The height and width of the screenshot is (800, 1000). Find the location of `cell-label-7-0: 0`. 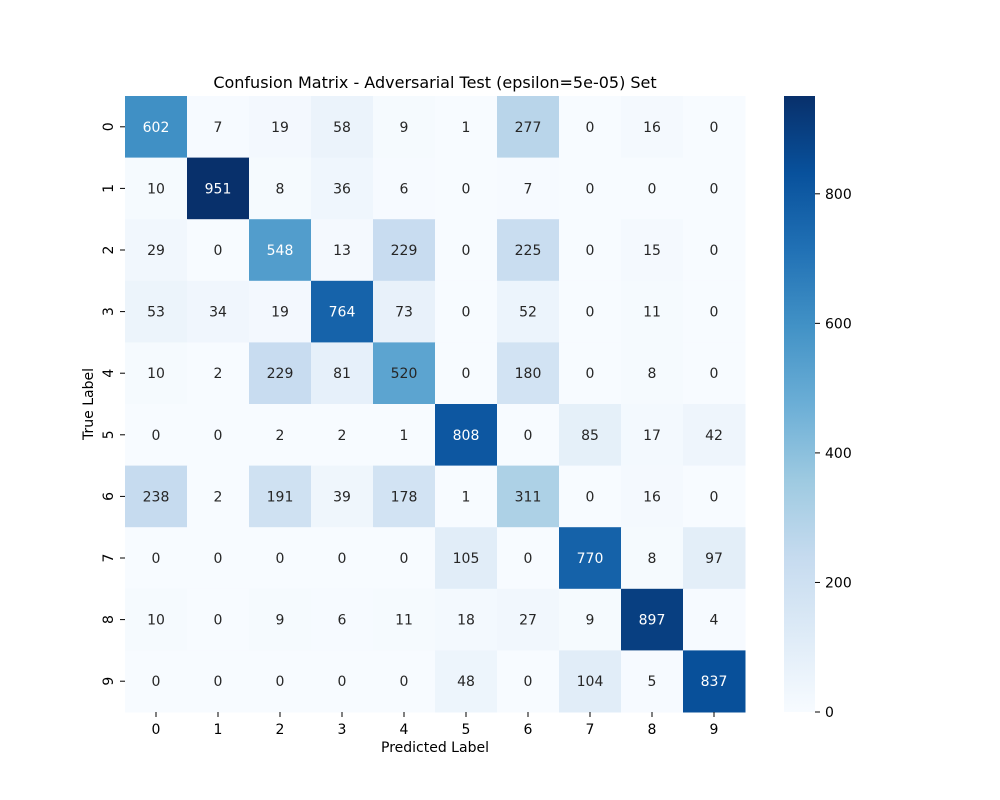

cell-label-7-0: 0 is located at coordinates (156, 559).